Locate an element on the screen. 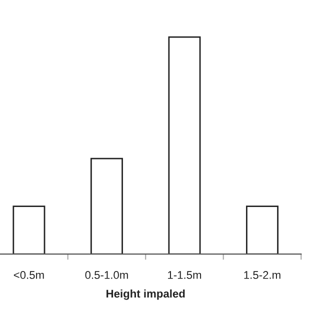  x-axis-title: Height impaled is located at coordinates (145, 294).